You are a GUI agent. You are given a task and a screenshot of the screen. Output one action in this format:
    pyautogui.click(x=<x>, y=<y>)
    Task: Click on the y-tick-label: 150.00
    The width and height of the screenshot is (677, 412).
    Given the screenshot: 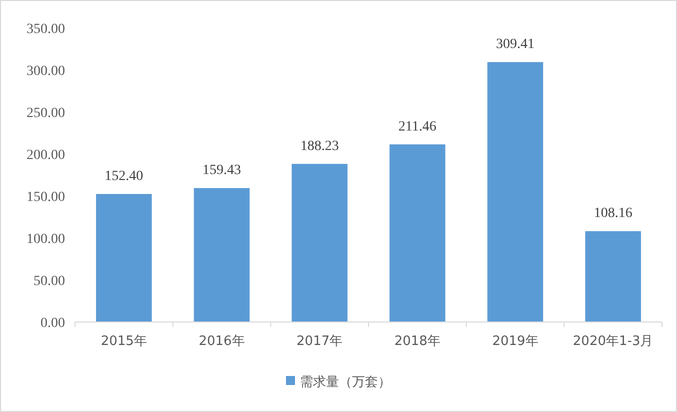 What is the action you would take?
    pyautogui.click(x=45, y=197)
    